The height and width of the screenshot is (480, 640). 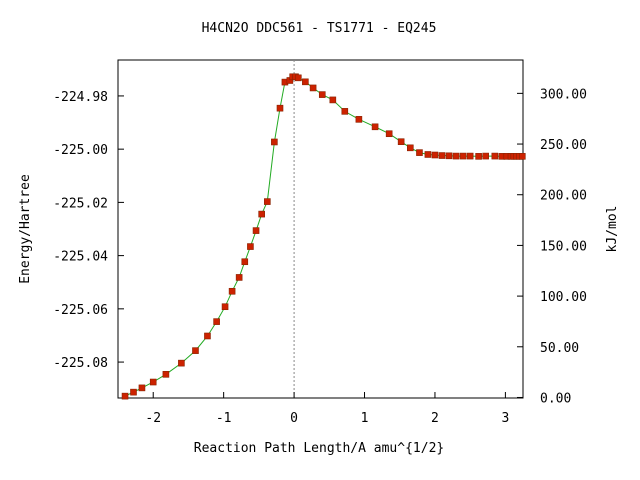 What do you see at coordinates (563, 196) in the screenshot?
I see `right-y-tick-label: 200.00` at bounding box center [563, 196].